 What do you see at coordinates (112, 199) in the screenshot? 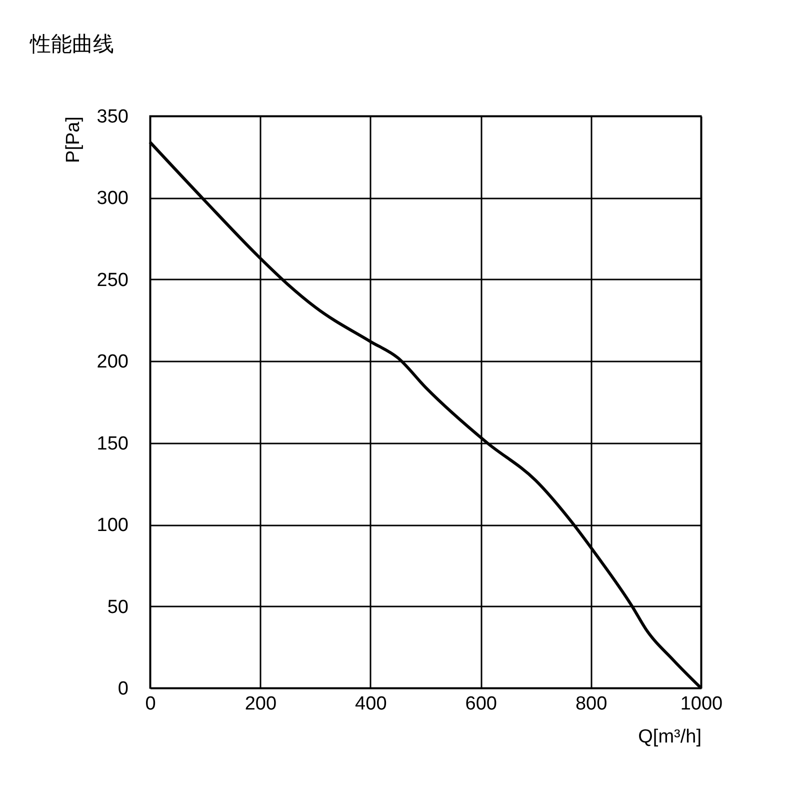
I see `y-tick-label: 300` at bounding box center [112, 199].